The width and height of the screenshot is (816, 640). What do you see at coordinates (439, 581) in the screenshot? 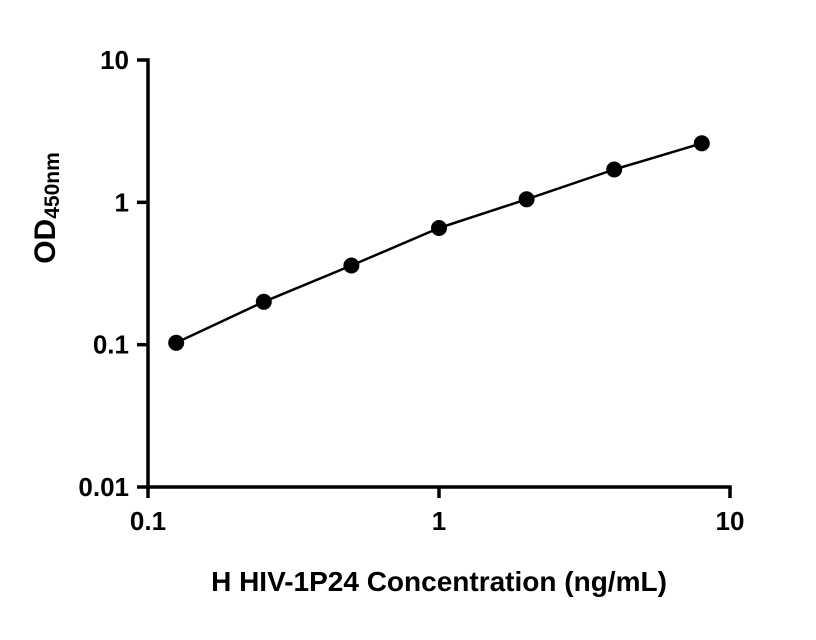
I see `x-axis-label: H HIV-1P24 Concentration (ng/mL)` at bounding box center [439, 581].